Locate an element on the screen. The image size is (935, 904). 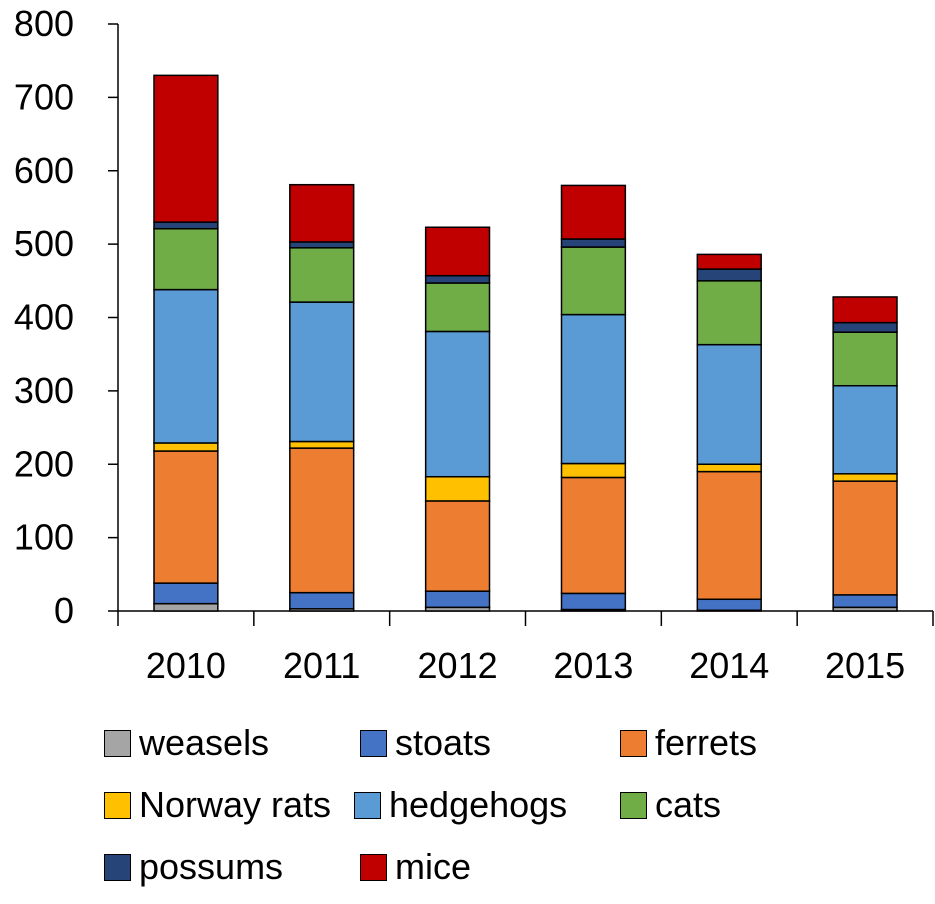
x-axis: 2010 2011 2012 2013 2014 2015 is located at coordinates (525, 648).